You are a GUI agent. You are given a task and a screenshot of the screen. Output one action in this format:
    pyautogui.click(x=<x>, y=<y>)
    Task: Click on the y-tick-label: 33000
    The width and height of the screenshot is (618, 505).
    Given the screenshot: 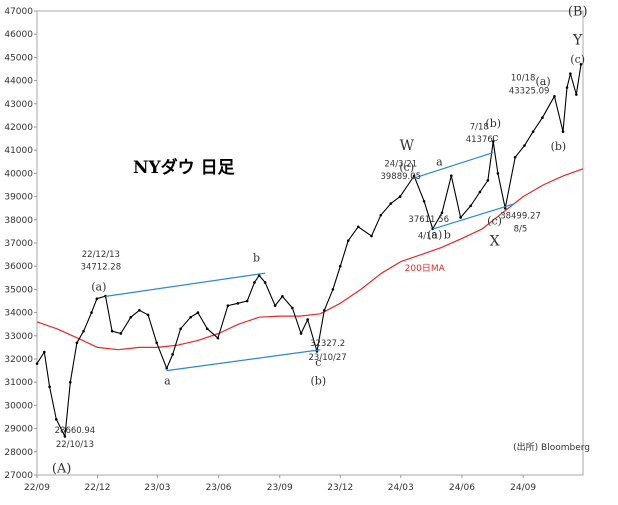 What is the action you would take?
    pyautogui.click(x=18, y=337)
    